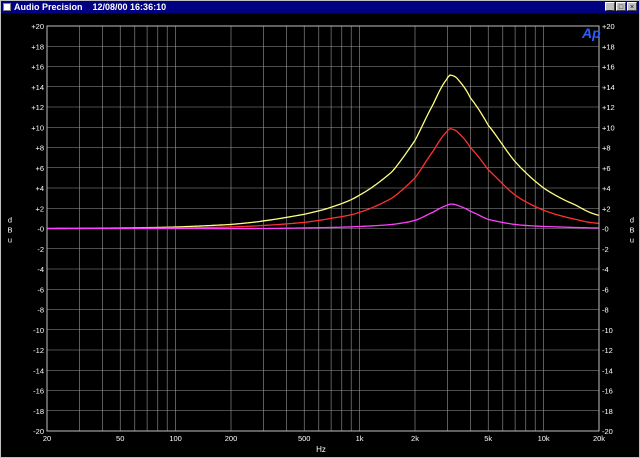 This screenshot has height=458, width=640. Describe the element at coordinates (607, 391) in the screenshot. I see `y-tick-label-right: -16` at that location.